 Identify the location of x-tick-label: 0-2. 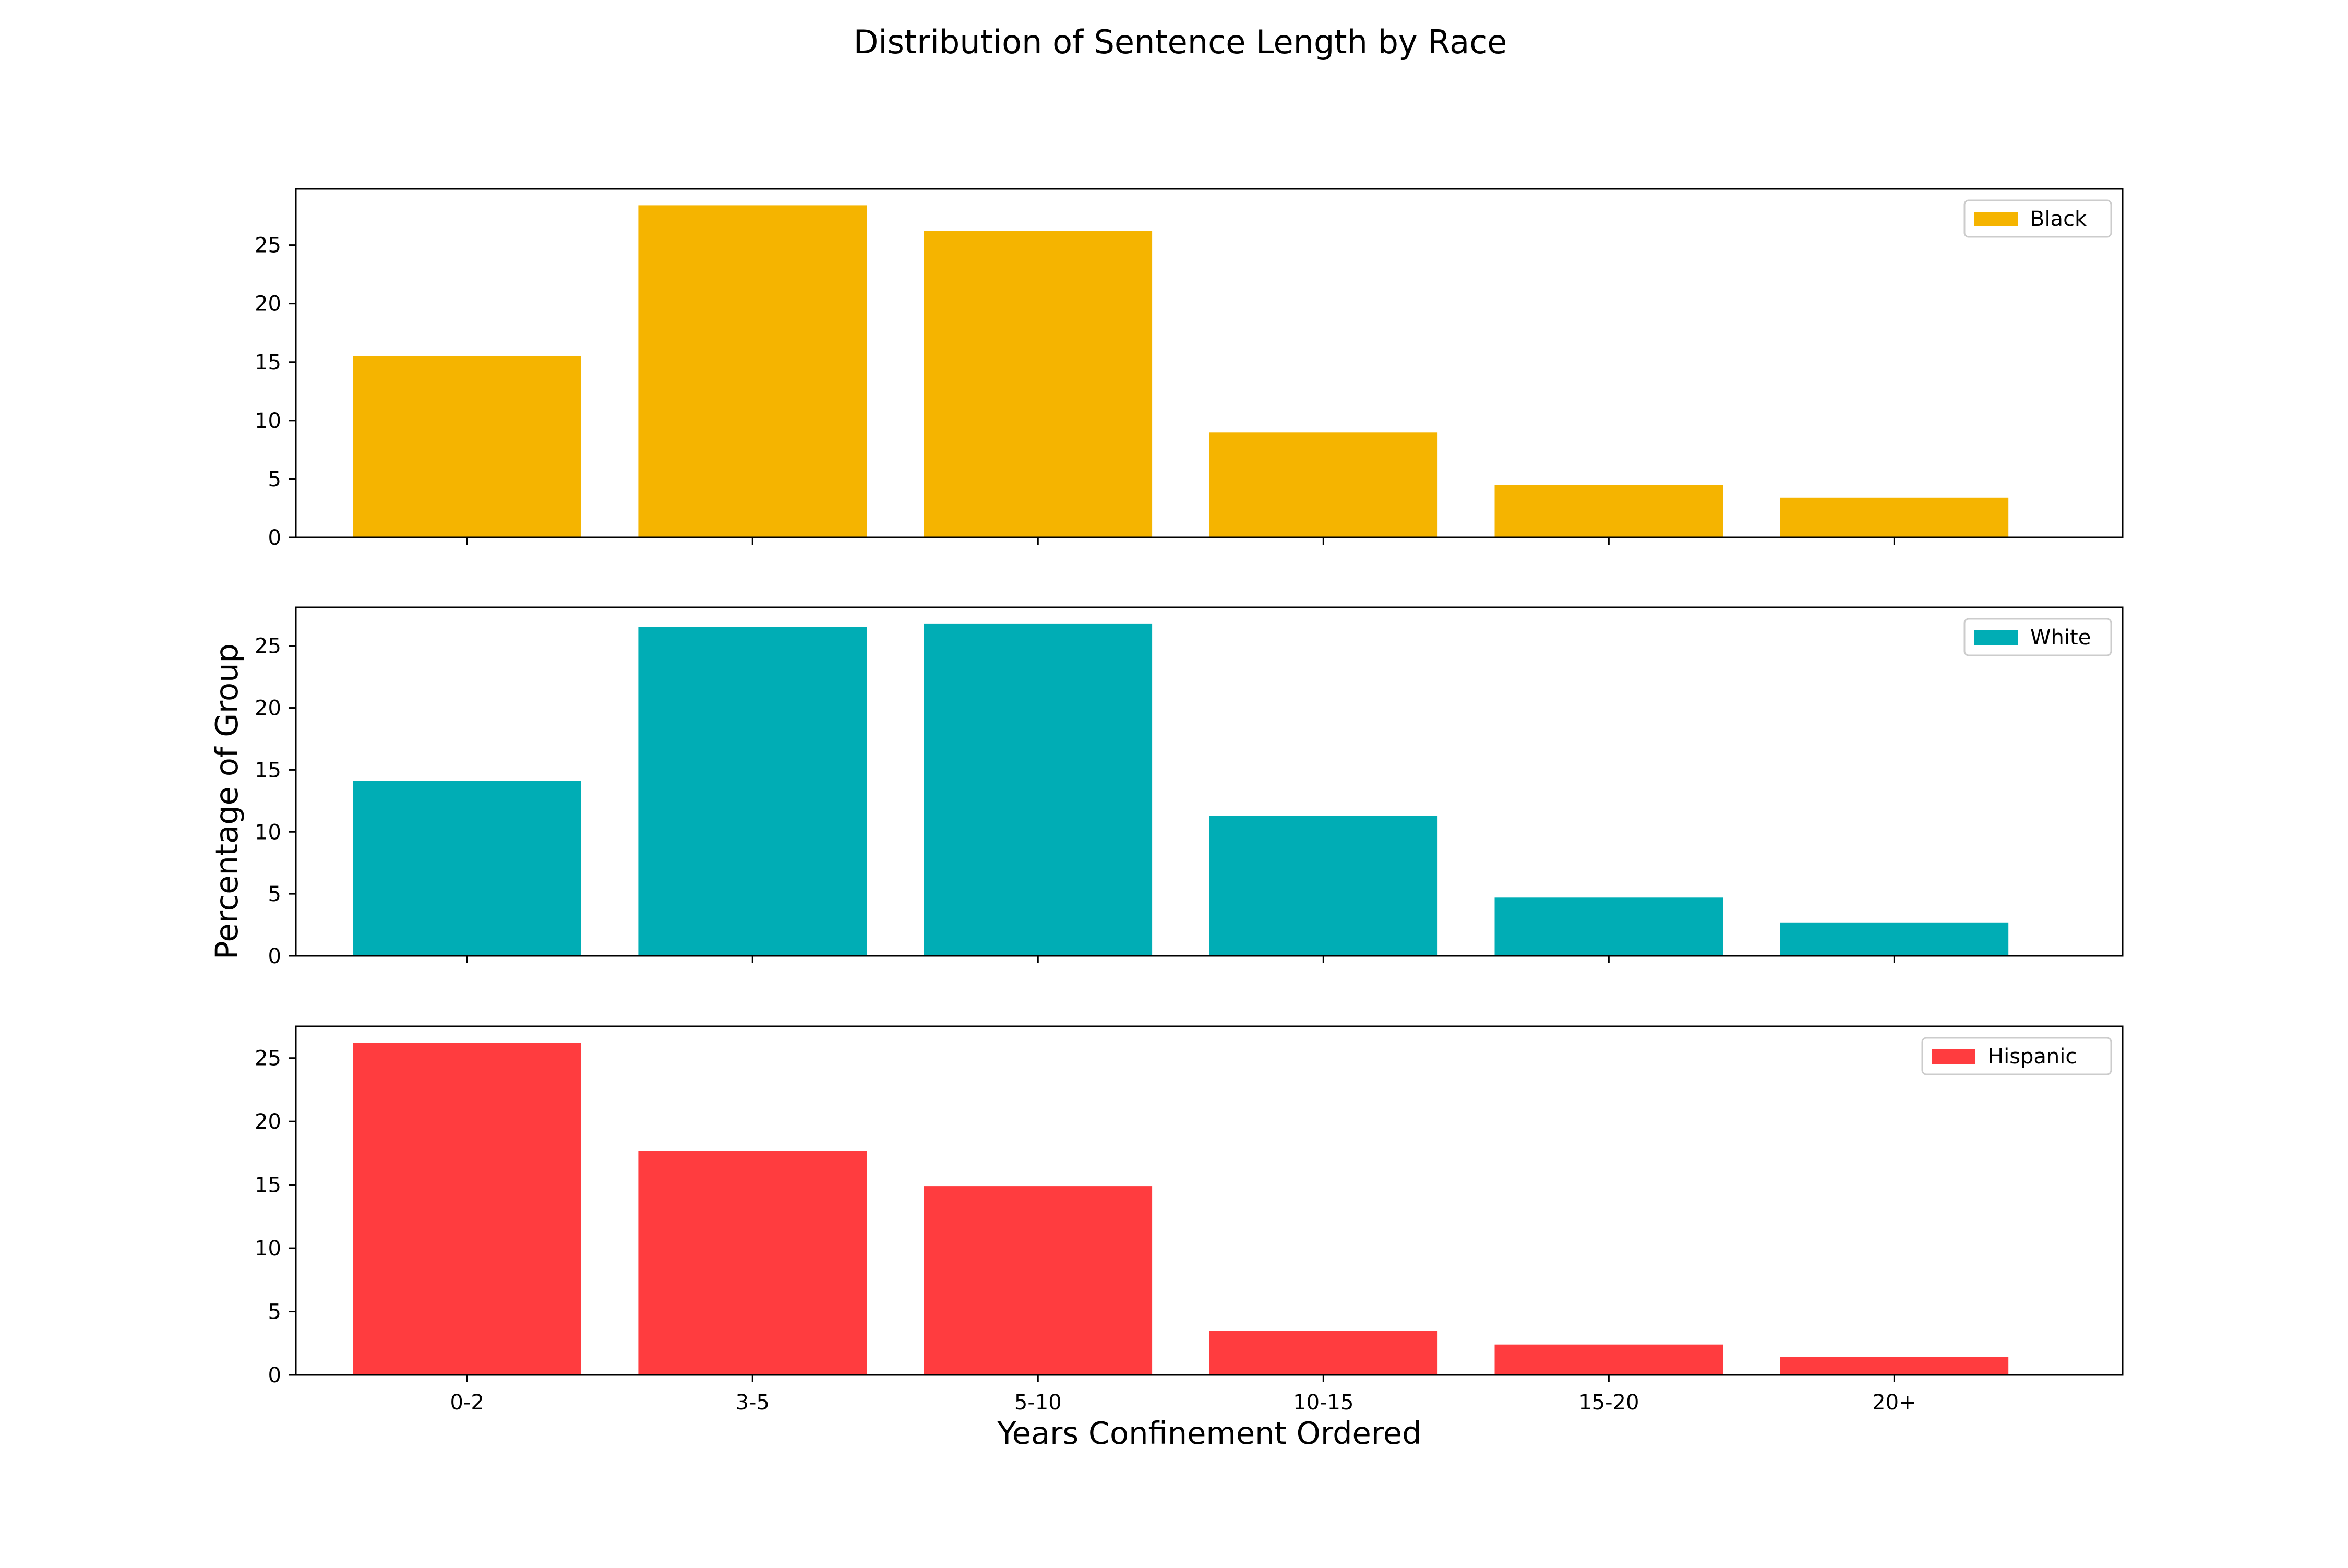
(467, 1403).